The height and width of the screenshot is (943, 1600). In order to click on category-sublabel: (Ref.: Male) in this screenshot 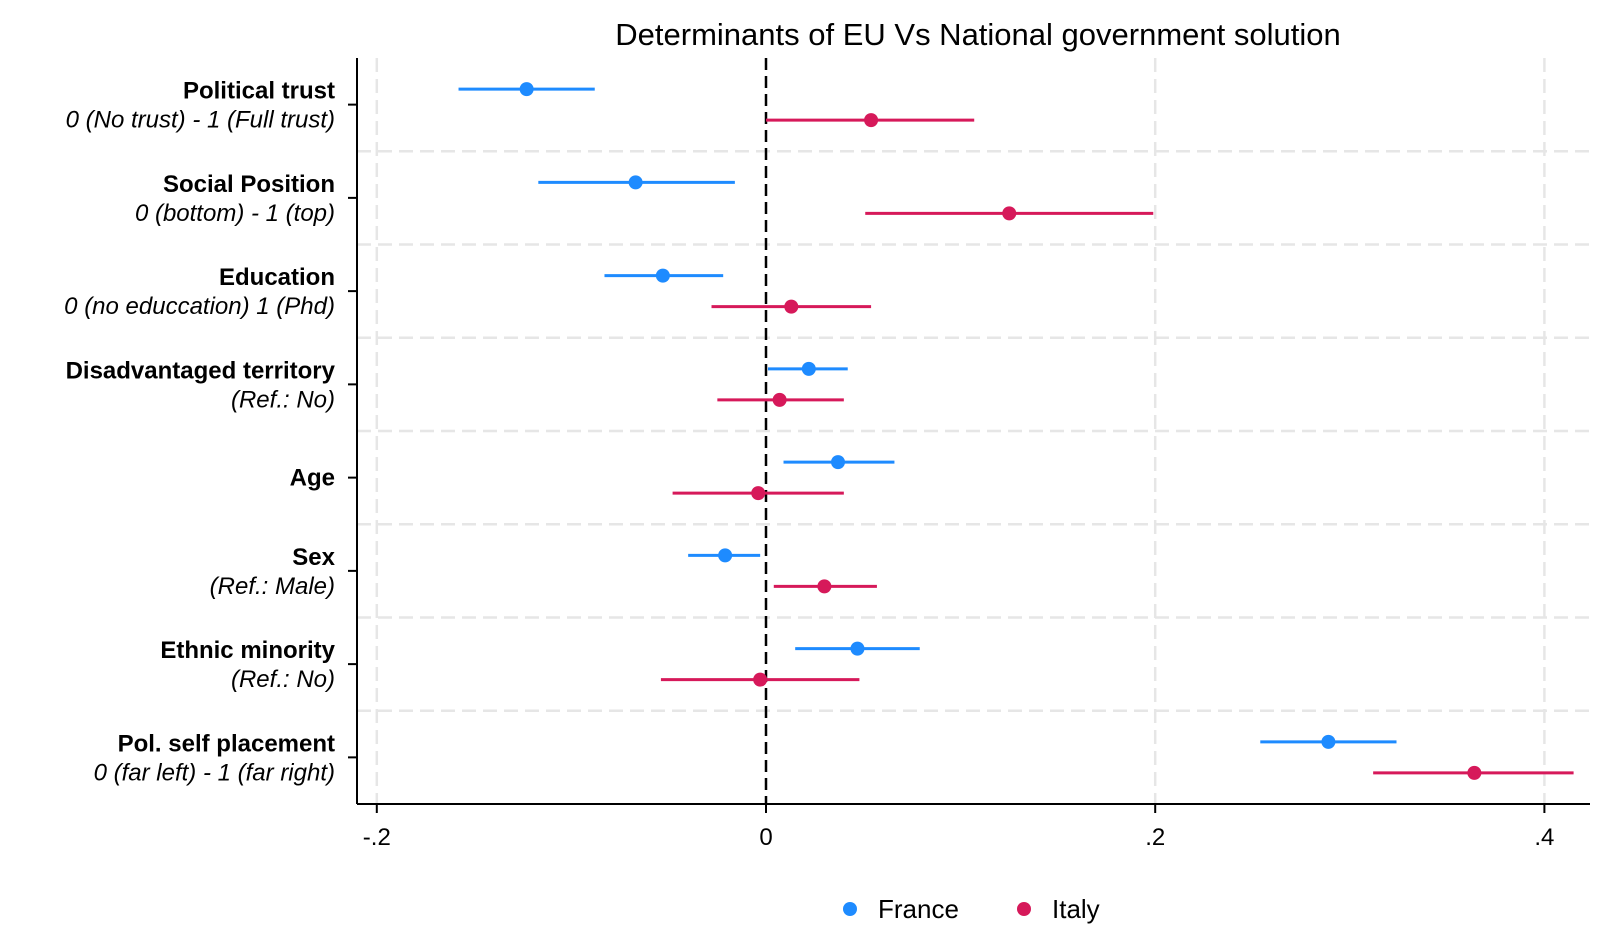, I will do `click(272, 586)`.